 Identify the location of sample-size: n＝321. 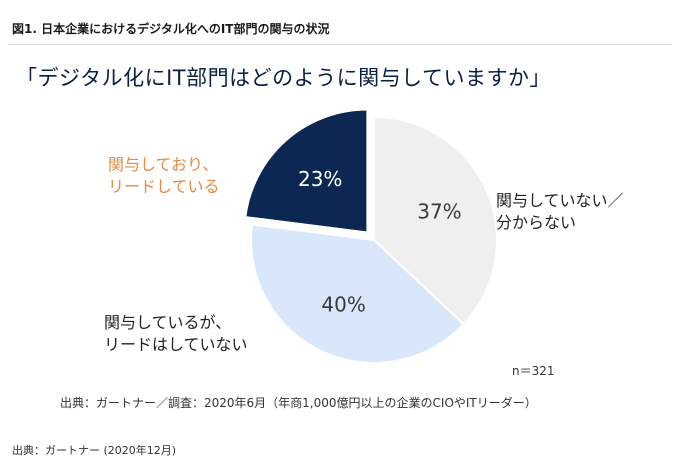
(533, 371).